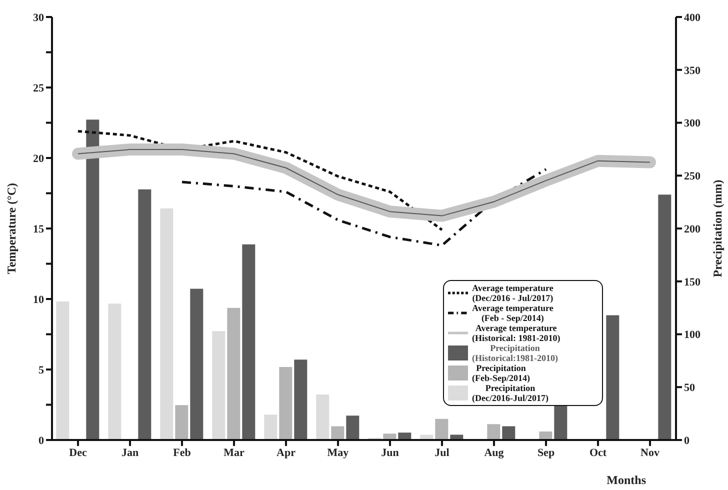 The width and height of the screenshot is (728, 490). I want to click on legend-label: Average temperature (Feb - Sep/2014), so click(513, 313).